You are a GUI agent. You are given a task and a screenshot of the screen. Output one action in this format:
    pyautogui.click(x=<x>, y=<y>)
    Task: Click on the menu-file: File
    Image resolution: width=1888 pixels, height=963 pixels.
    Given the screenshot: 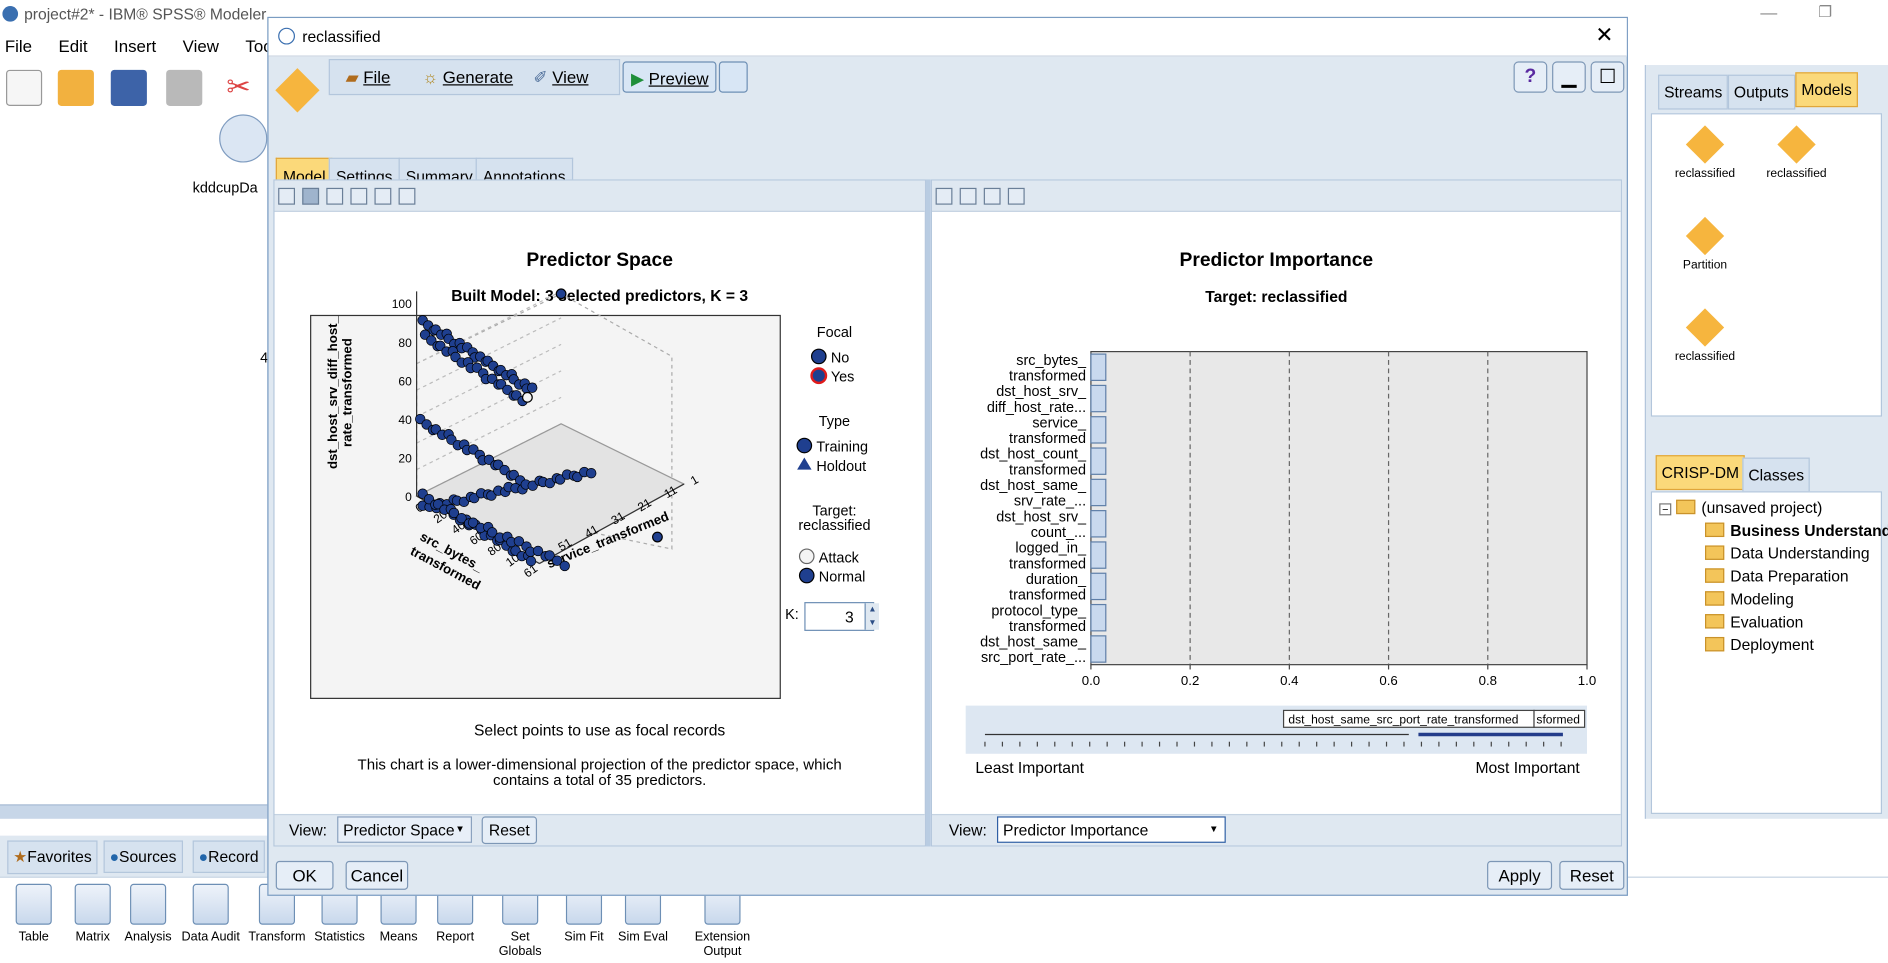 What is the action you would take?
    pyautogui.click(x=18, y=46)
    